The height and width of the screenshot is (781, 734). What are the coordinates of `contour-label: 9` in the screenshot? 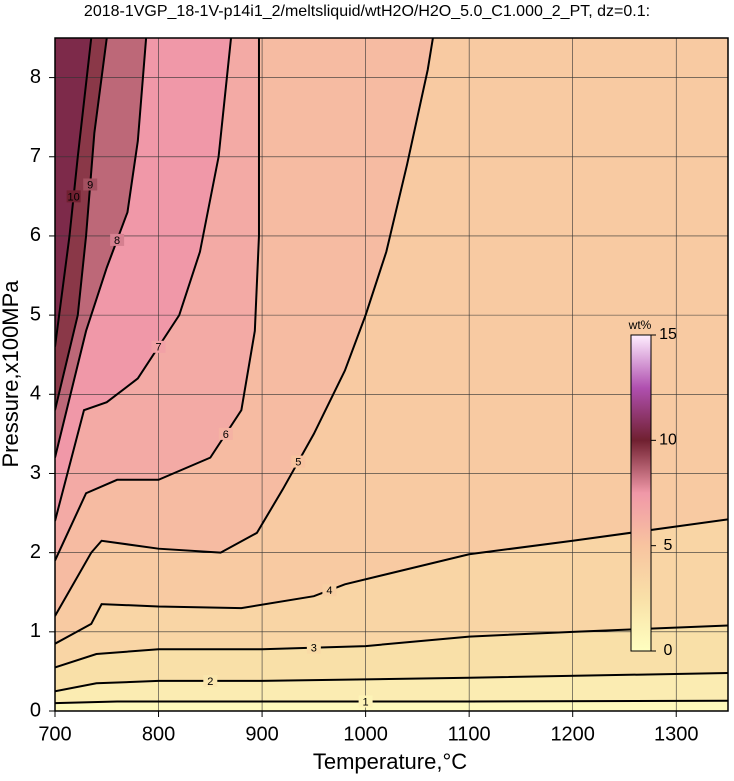 It's located at (90, 185).